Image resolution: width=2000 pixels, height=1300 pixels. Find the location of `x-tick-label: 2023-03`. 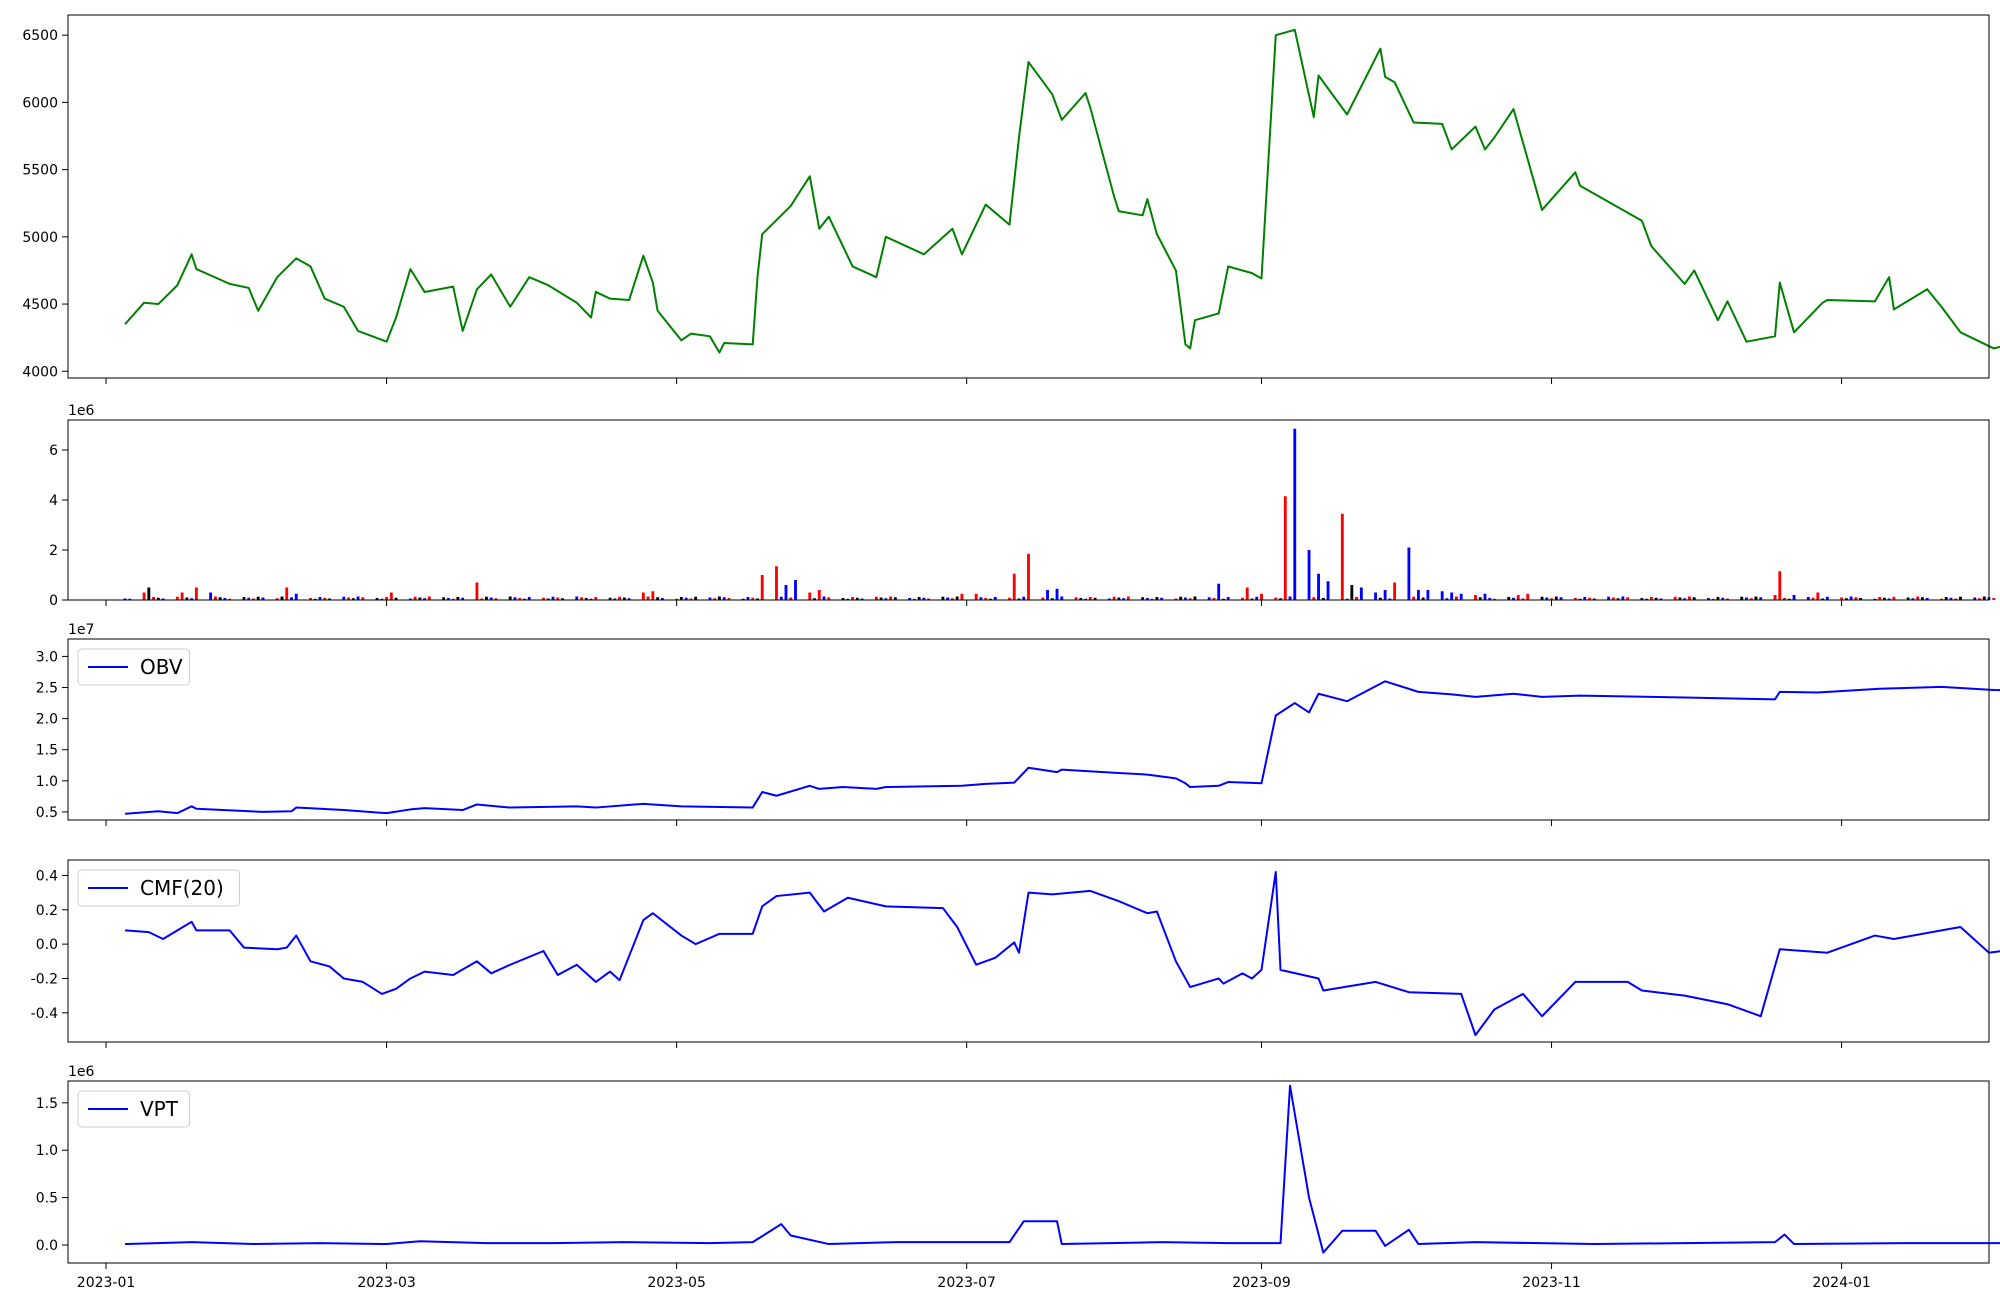

x-tick-label: 2023-03 is located at coordinates (386, 1283).